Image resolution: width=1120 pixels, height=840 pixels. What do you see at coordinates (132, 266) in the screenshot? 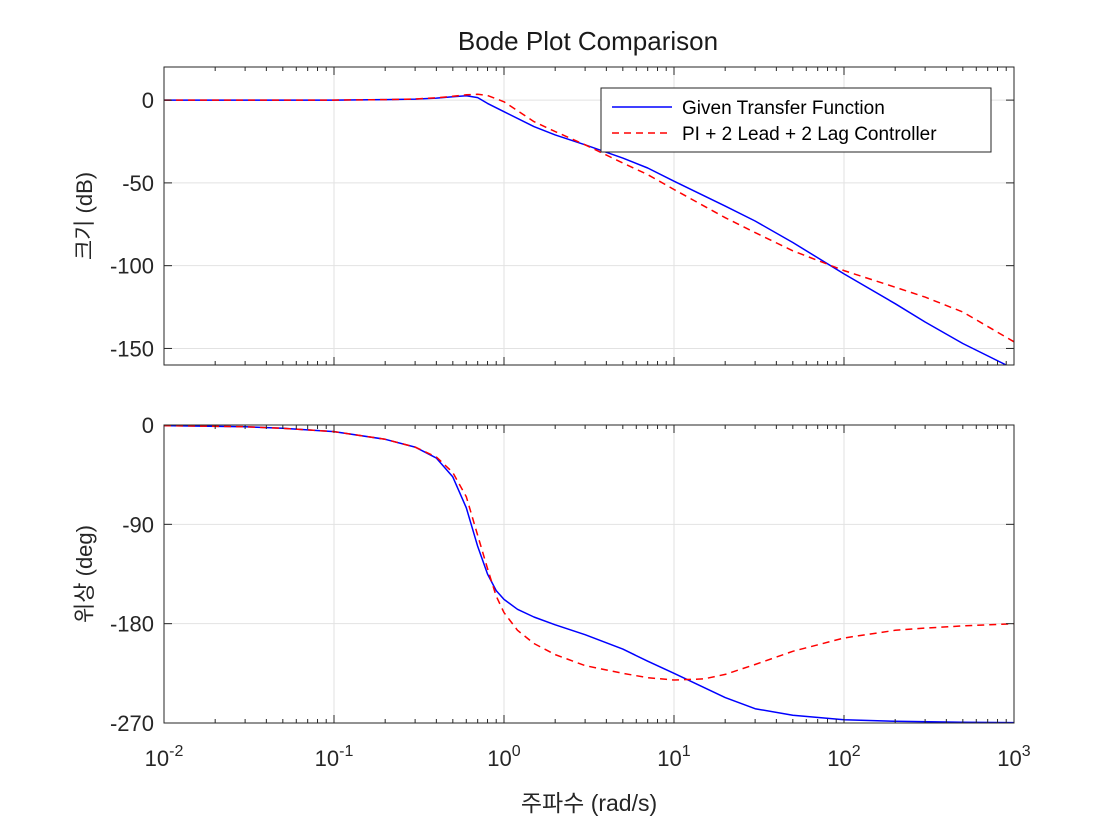
I see `y-tick-label: -100` at bounding box center [132, 266].